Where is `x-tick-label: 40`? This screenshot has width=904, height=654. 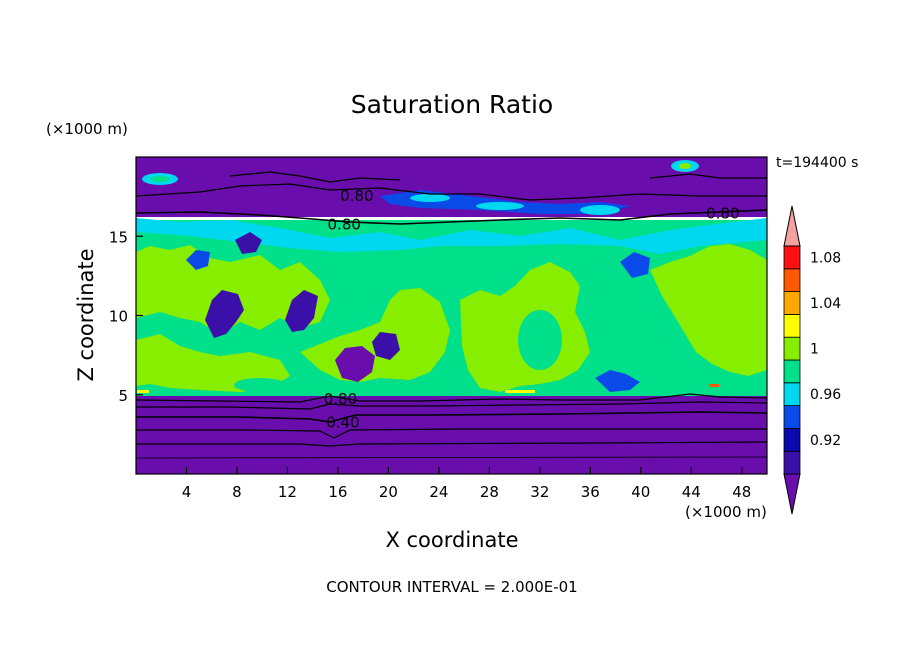
x-tick-label: 40 is located at coordinates (640, 492).